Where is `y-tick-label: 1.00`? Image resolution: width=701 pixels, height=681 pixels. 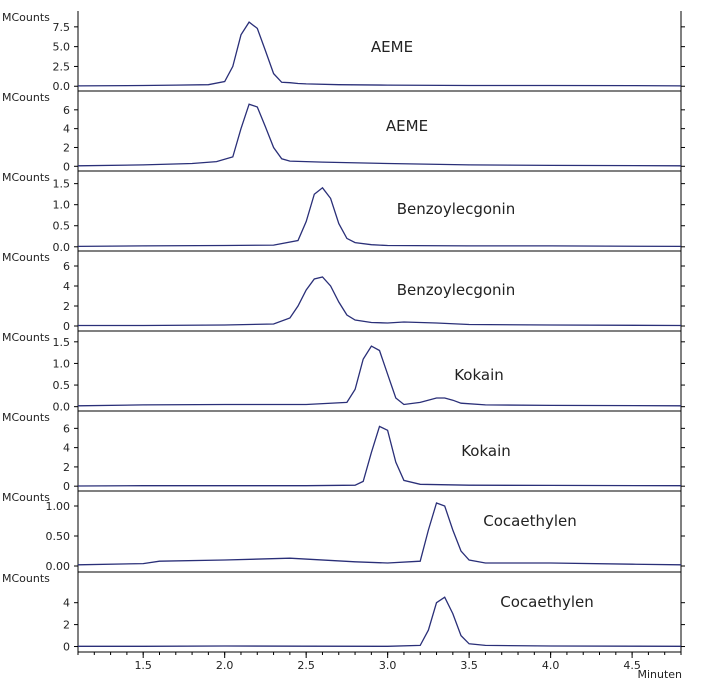
y-tick-label: 1.00 is located at coordinates (58, 506).